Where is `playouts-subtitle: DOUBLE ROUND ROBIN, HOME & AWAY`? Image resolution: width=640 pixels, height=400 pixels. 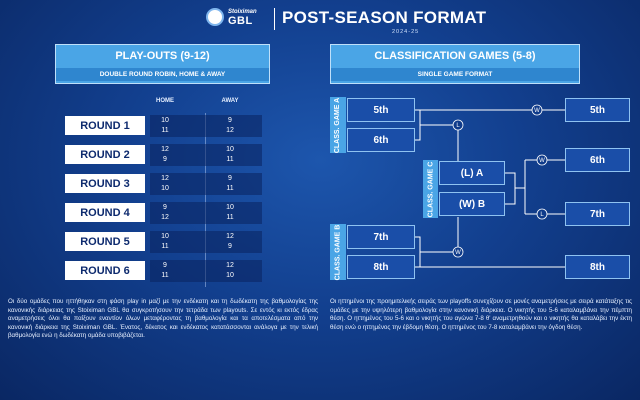
playouts-subtitle: DOUBLE ROUND ROBIN, HOME & AWAY is located at coordinates (162, 74).